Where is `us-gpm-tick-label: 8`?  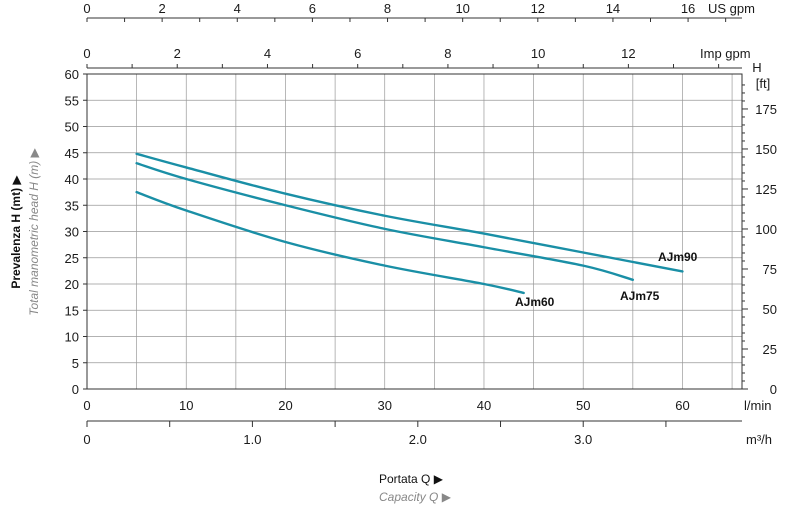 us-gpm-tick-label: 8 is located at coordinates (387, 8).